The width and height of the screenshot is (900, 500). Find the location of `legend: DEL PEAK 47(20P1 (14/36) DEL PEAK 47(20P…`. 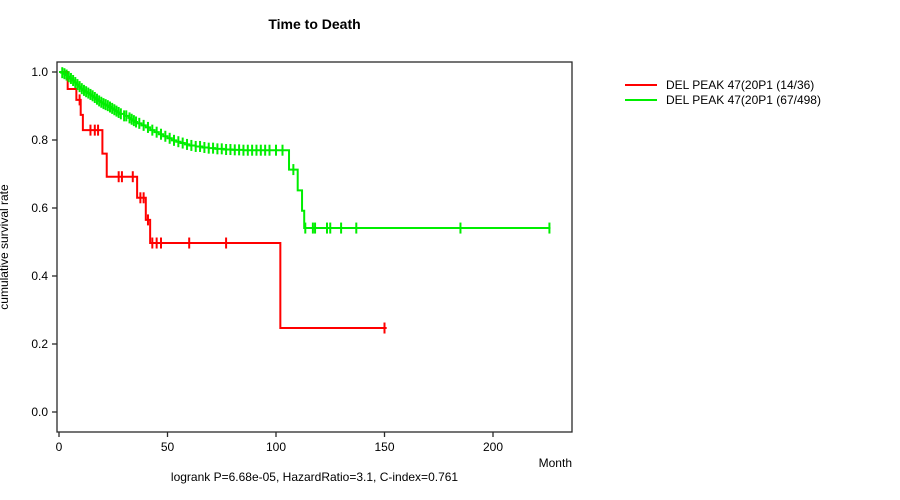

legend: DEL PEAK 47(20P1 (14/36) DEL PEAK 47(20P… is located at coordinates (723, 92).